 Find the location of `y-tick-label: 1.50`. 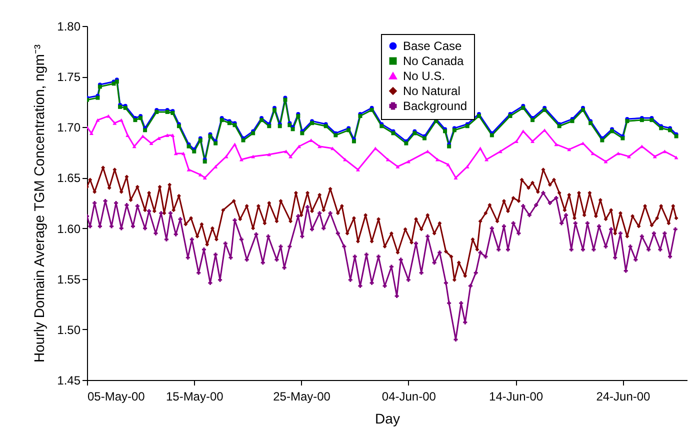

y-tick-label: 1.50 is located at coordinates (69, 329).